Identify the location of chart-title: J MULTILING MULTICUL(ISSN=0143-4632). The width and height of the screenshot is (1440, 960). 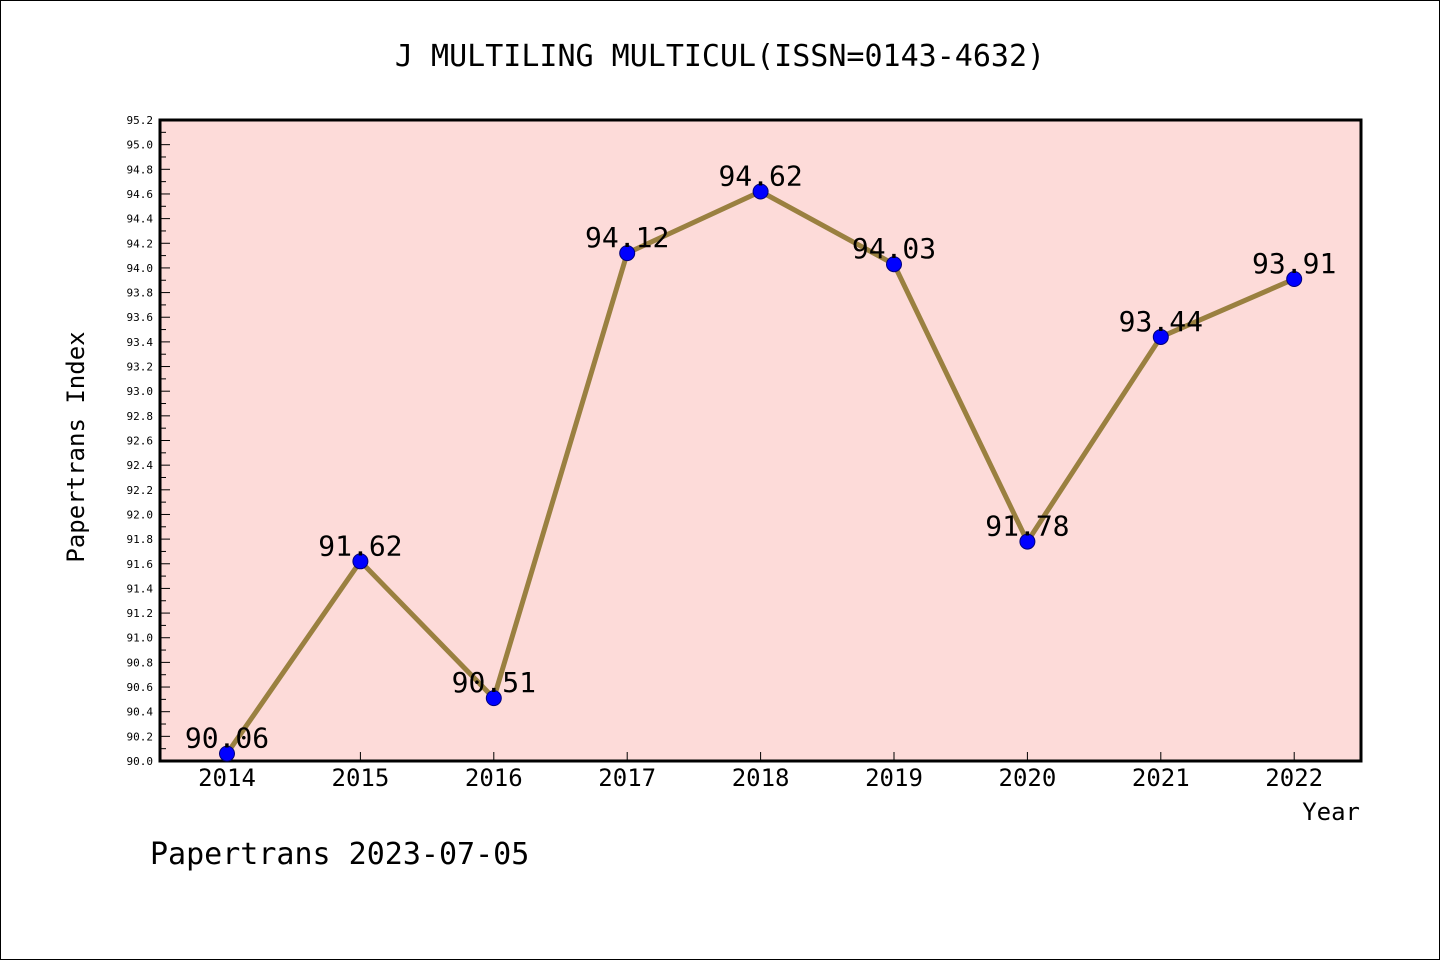
(720, 56).